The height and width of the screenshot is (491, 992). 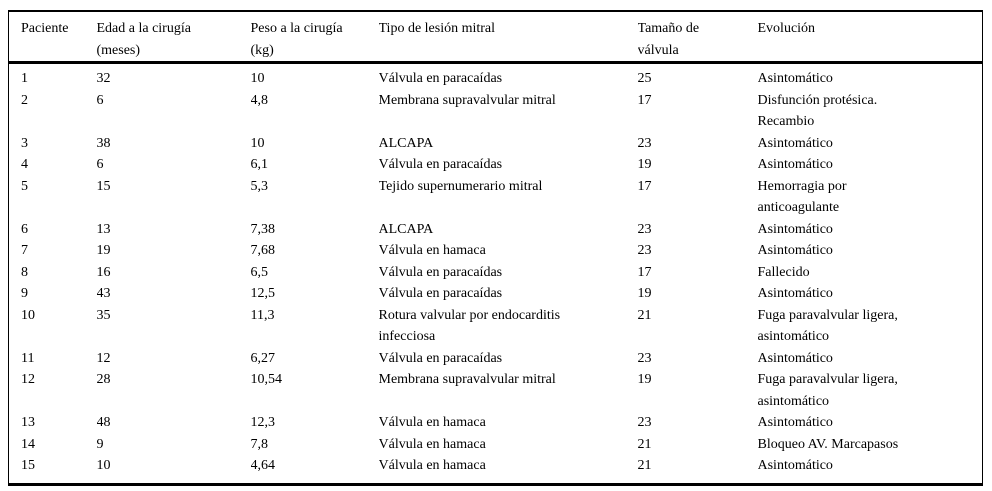 What do you see at coordinates (828, 444) in the screenshot?
I see `cell-evolucion: Bloqueo AV. Marcapasos` at bounding box center [828, 444].